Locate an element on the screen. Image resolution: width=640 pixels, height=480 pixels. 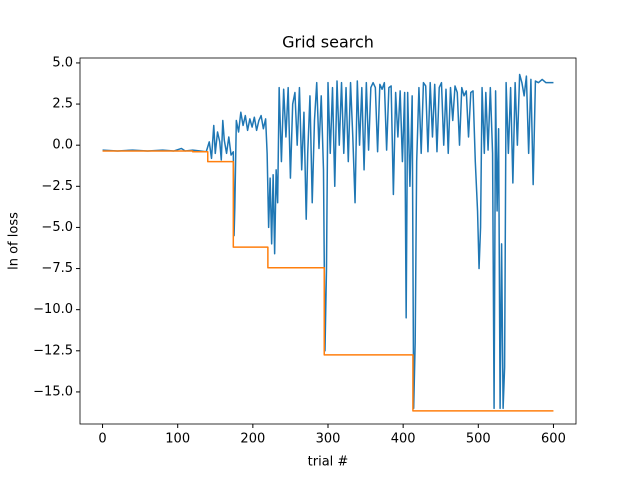
y-tick-label: −7.5 is located at coordinates (57, 268).